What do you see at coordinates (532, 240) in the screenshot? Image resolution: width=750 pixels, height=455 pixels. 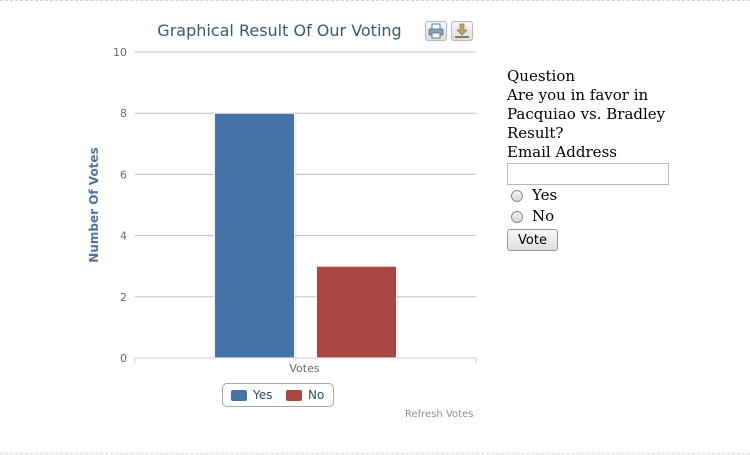 I see `vote-button: Vote` at bounding box center [532, 240].